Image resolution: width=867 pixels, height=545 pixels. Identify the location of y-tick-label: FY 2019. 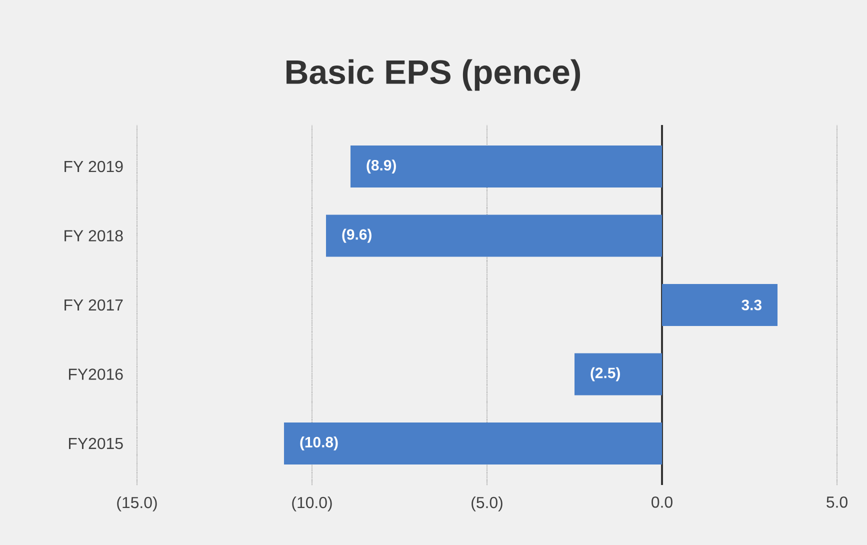
(93, 166).